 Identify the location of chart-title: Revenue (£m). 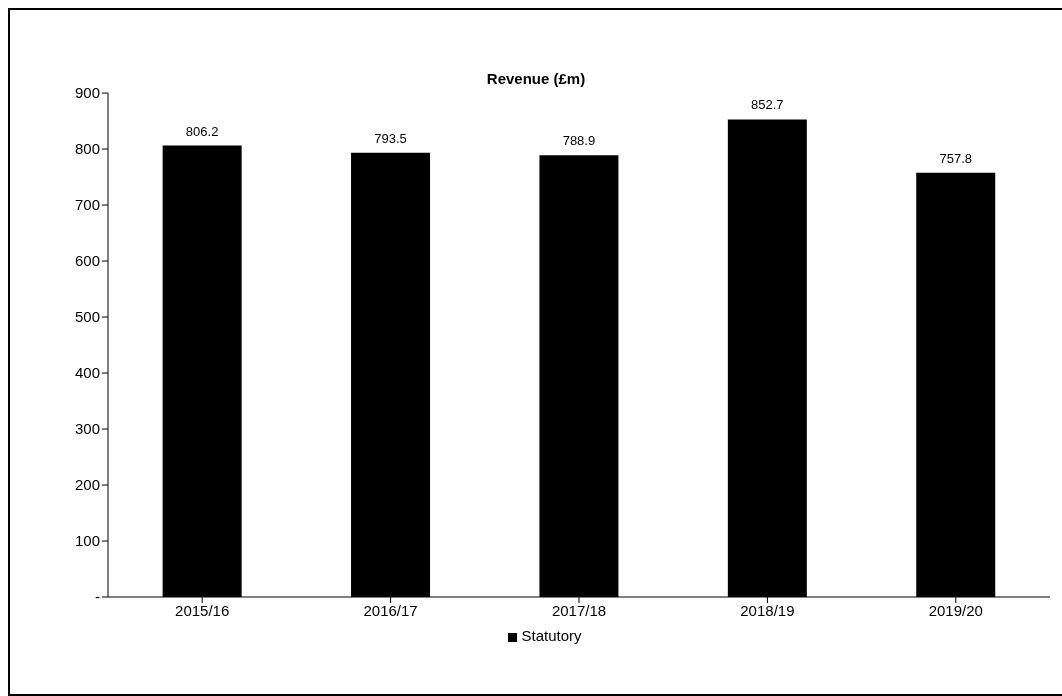
(536, 78).